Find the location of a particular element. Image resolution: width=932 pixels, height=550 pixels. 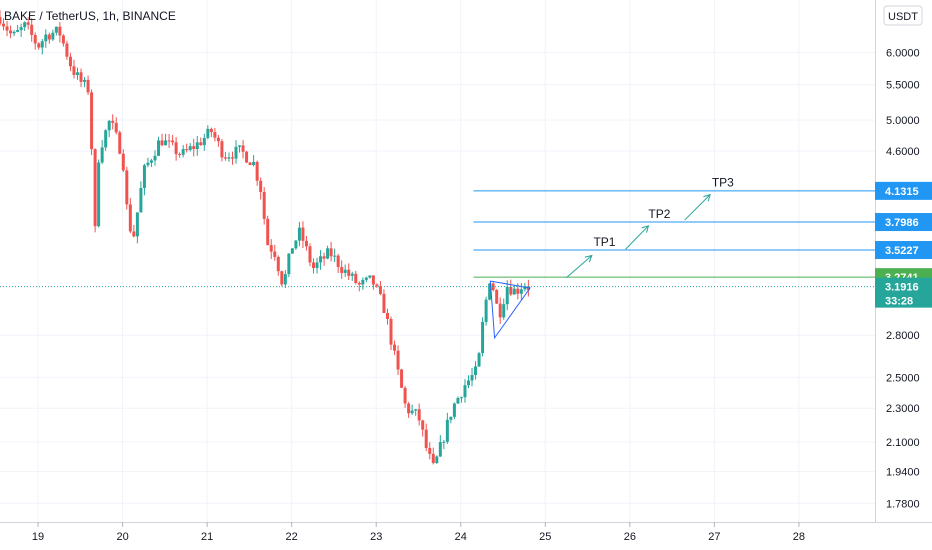

y-tick-label: 2.5000 is located at coordinates (903, 378).